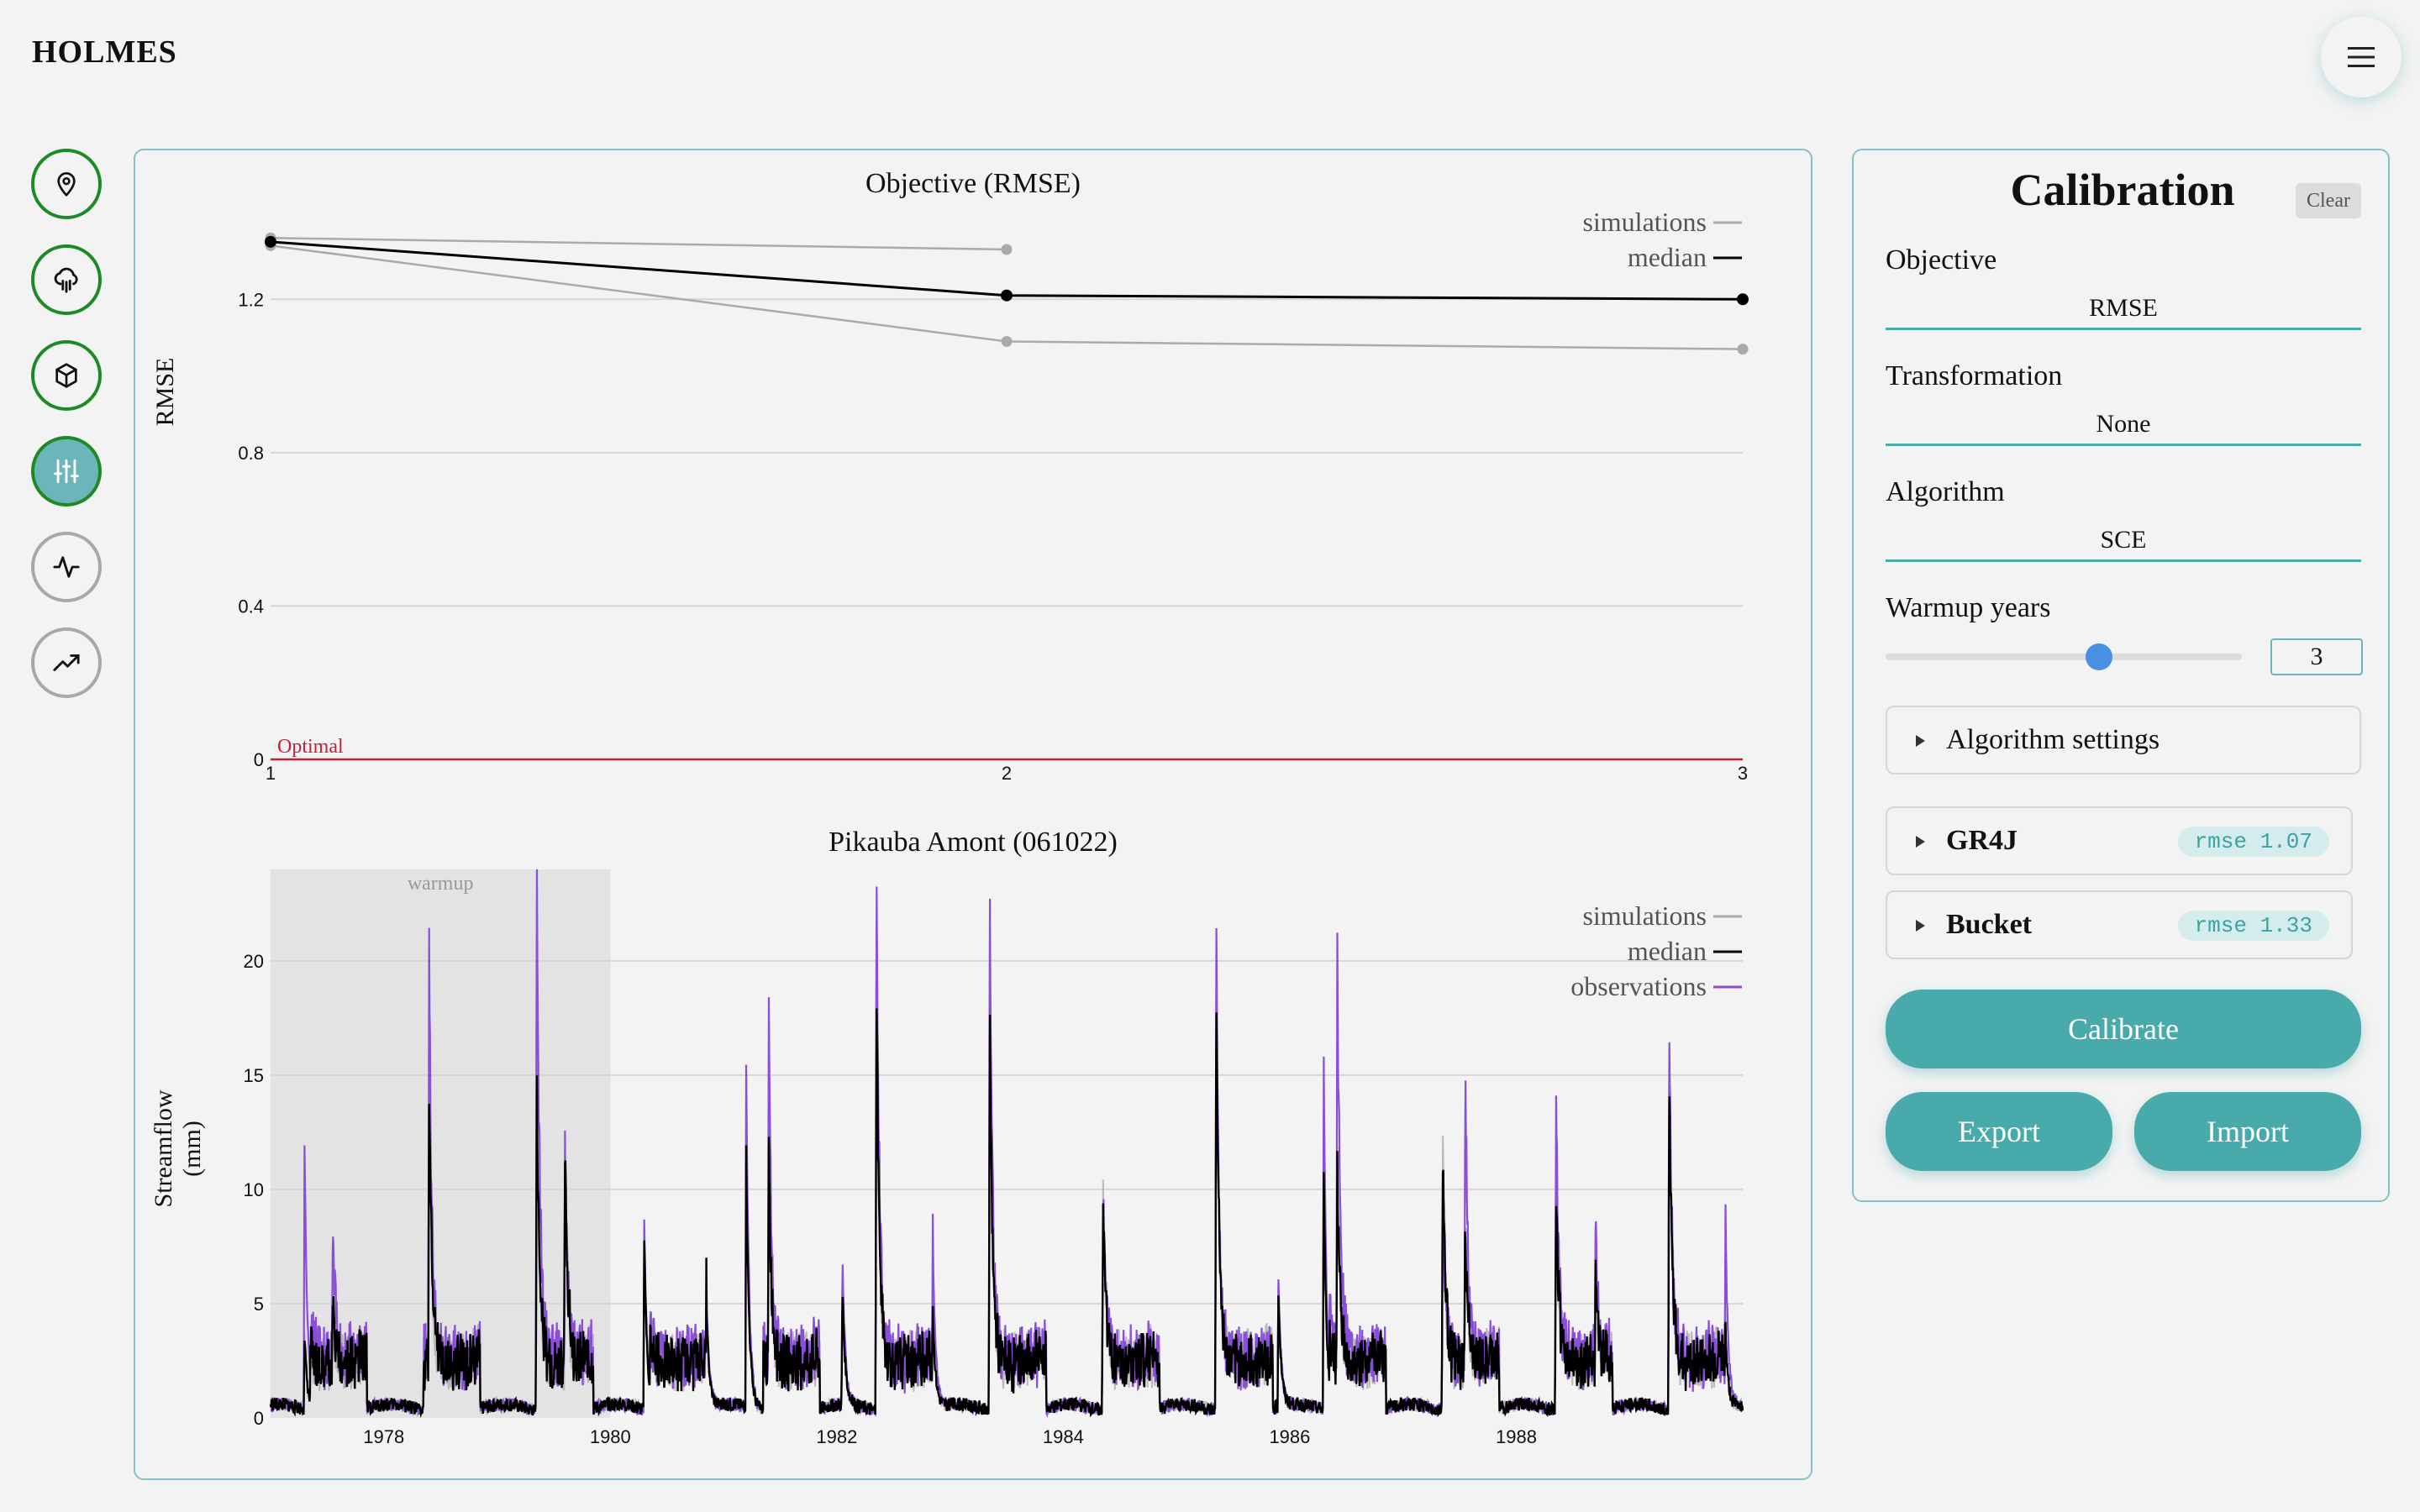 This screenshot has width=2420, height=1512. I want to click on nav-models-button, so click(66, 375).